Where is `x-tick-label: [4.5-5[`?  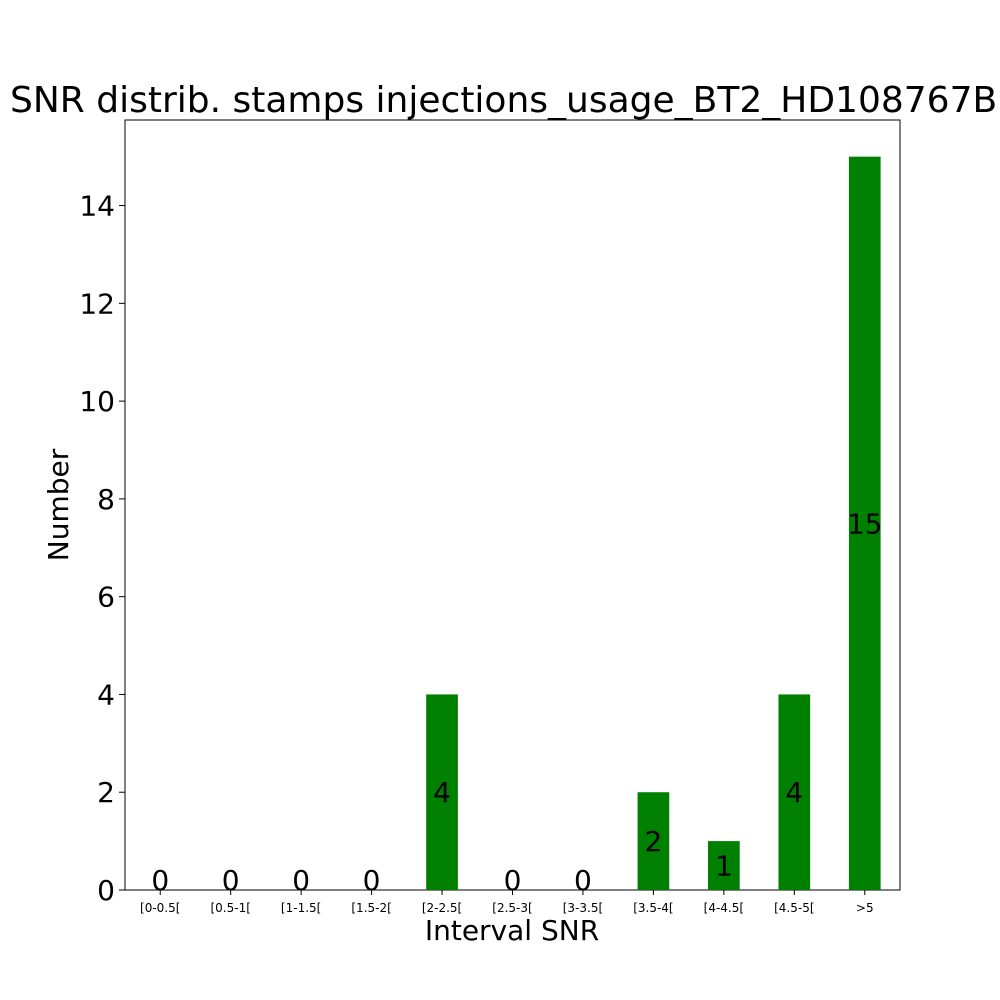 x-tick-label: [4.5-5[ is located at coordinates (794, 908).